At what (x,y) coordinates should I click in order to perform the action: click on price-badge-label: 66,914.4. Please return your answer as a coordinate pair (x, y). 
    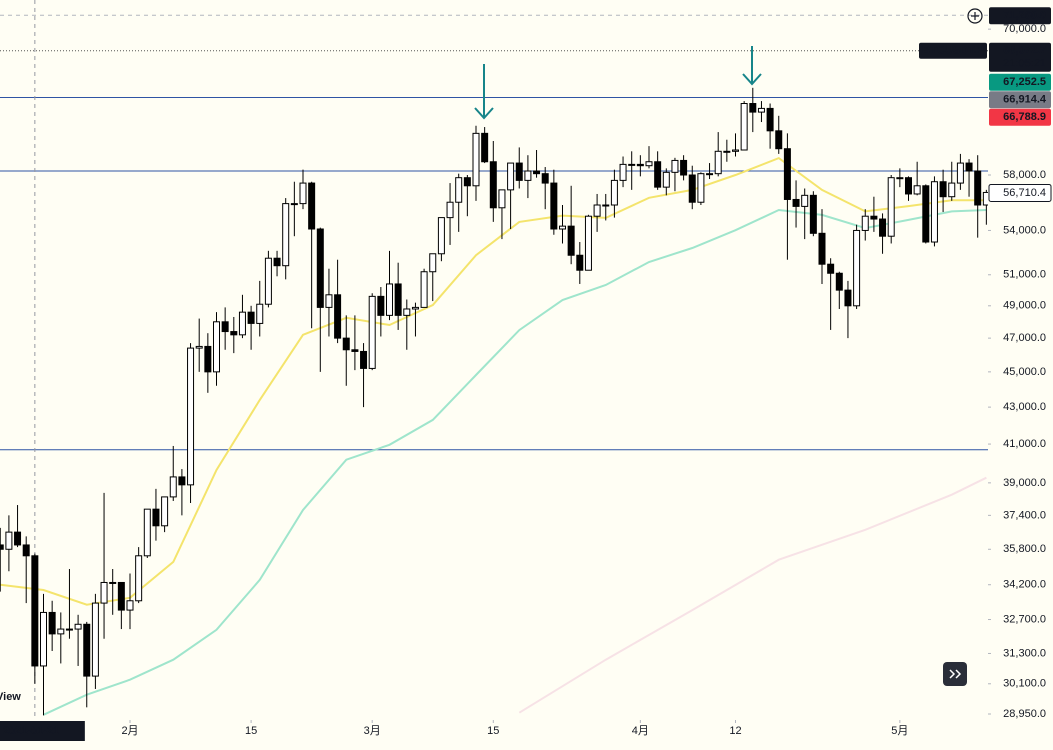
    Looking at the image, I should click on (1025, 100).